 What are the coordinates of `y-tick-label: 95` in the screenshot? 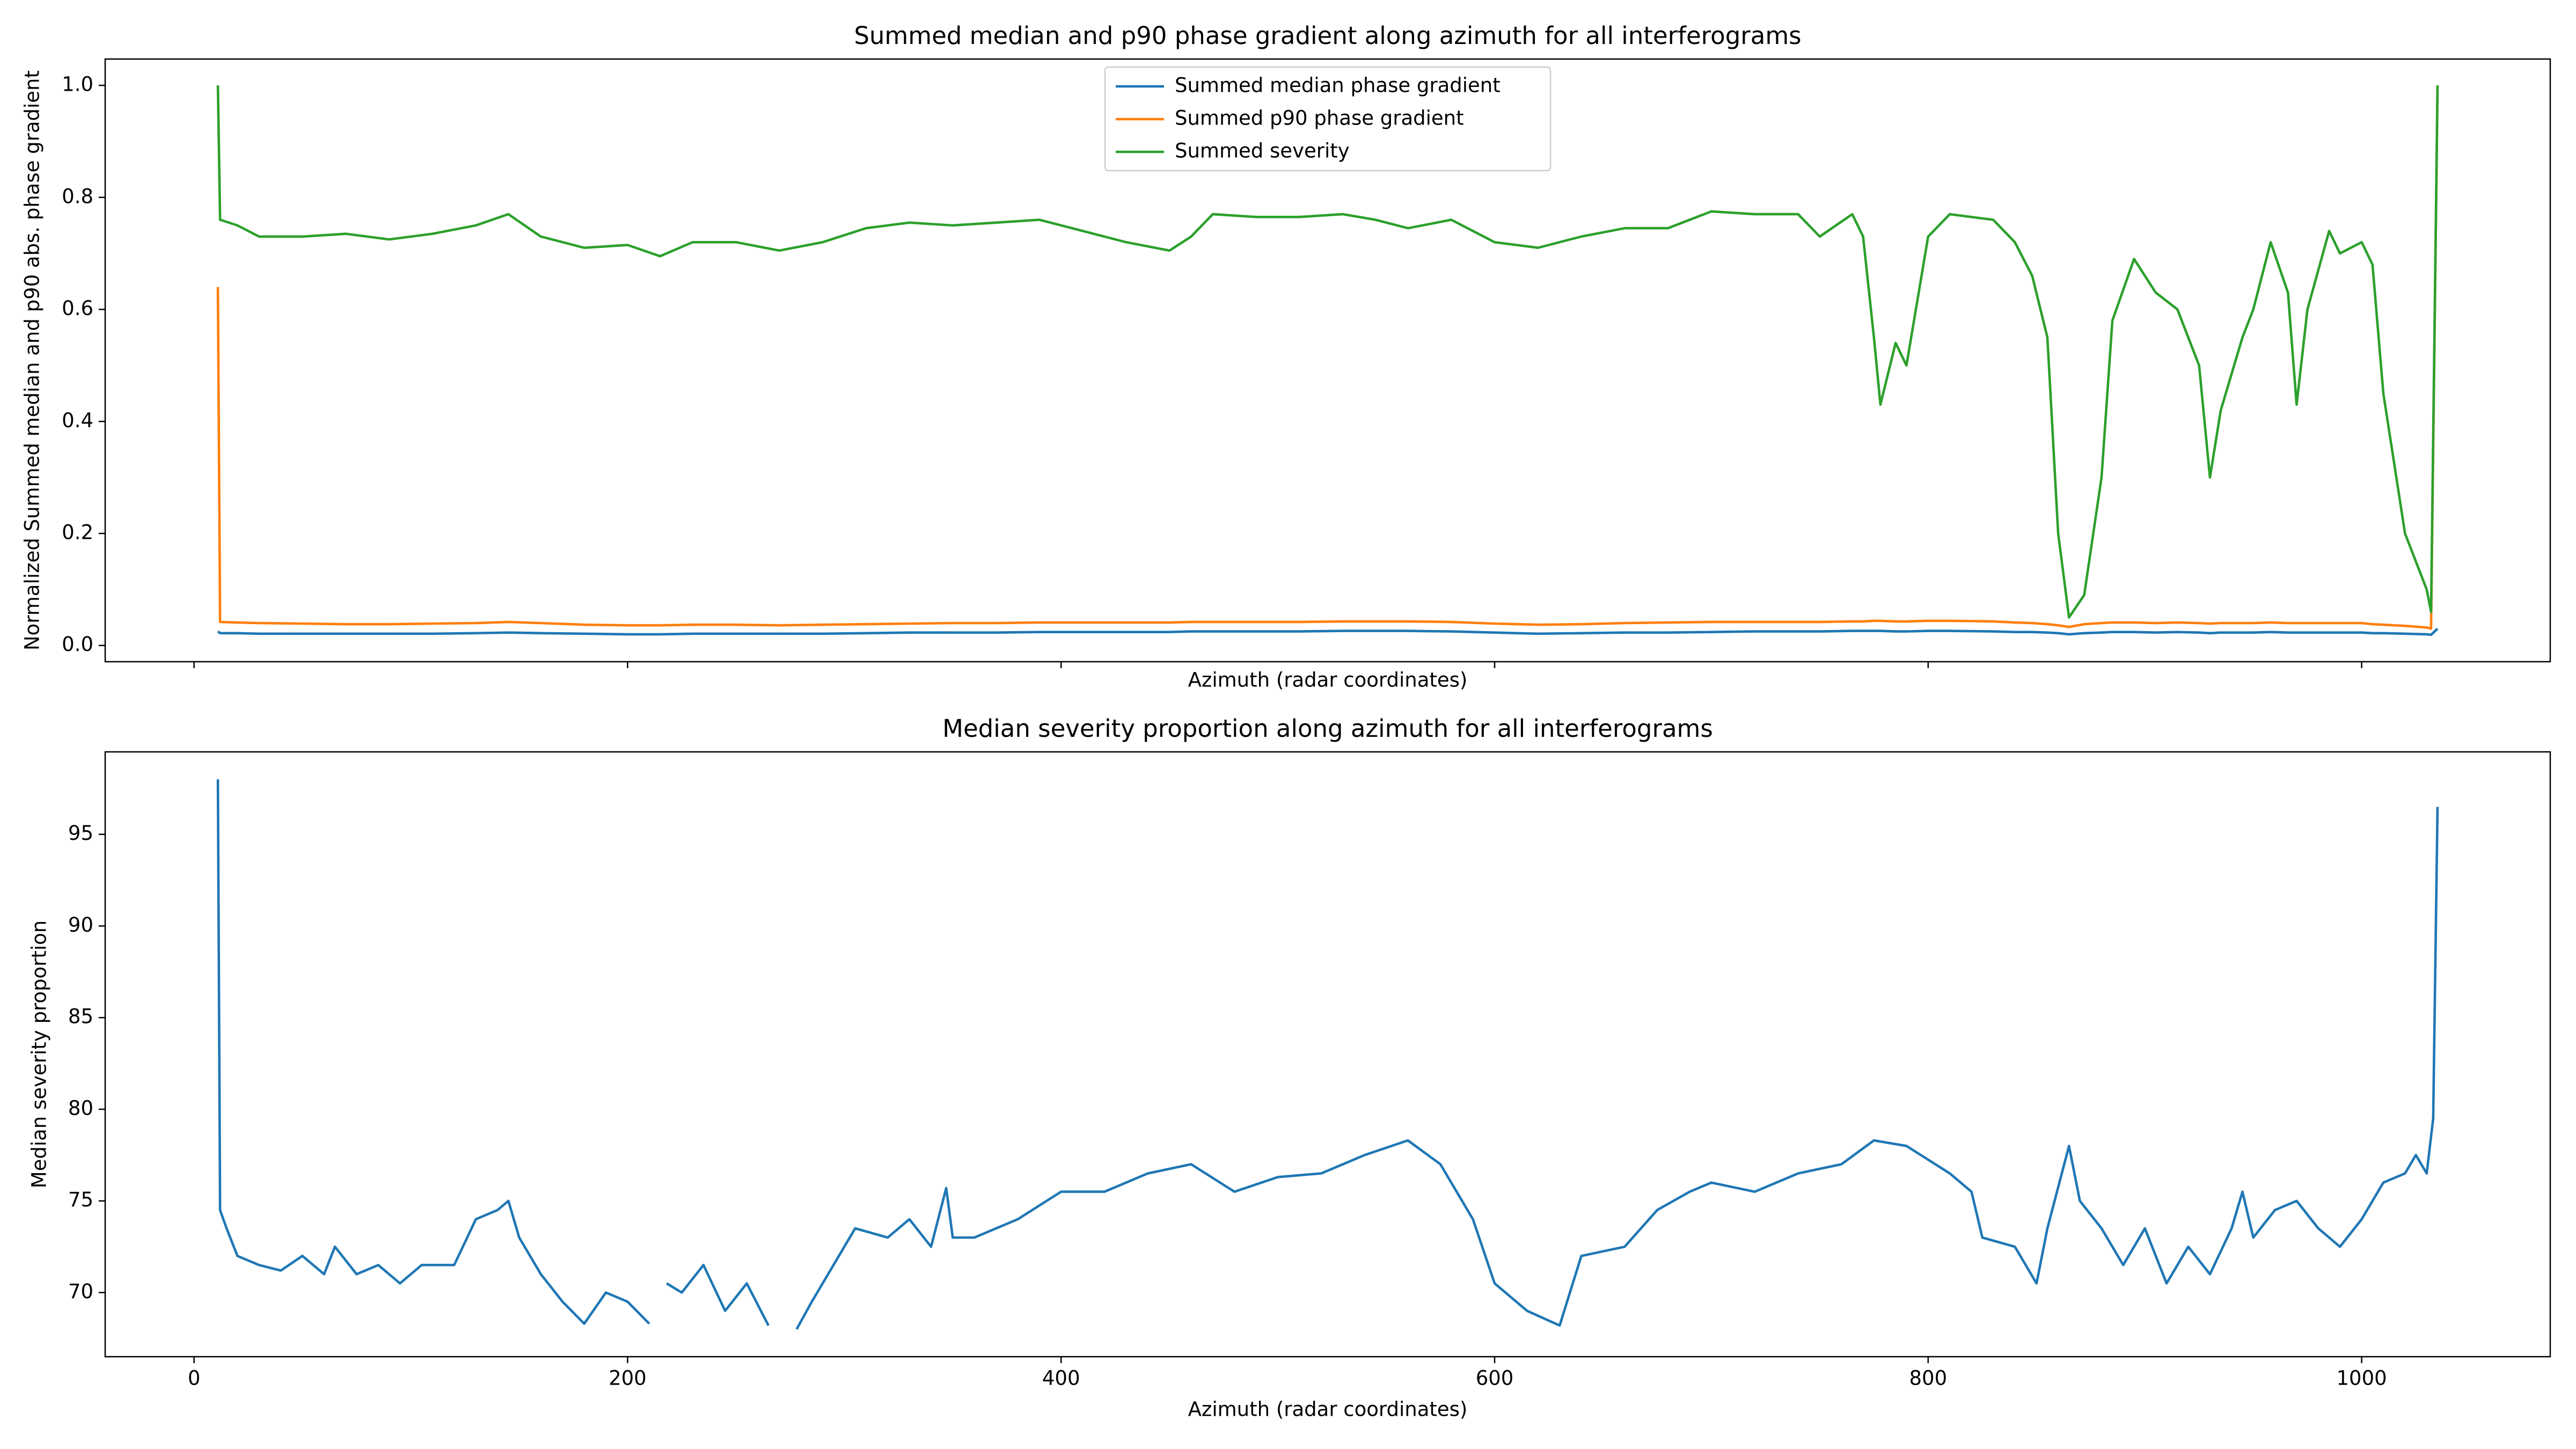 It's located at (80, 833).